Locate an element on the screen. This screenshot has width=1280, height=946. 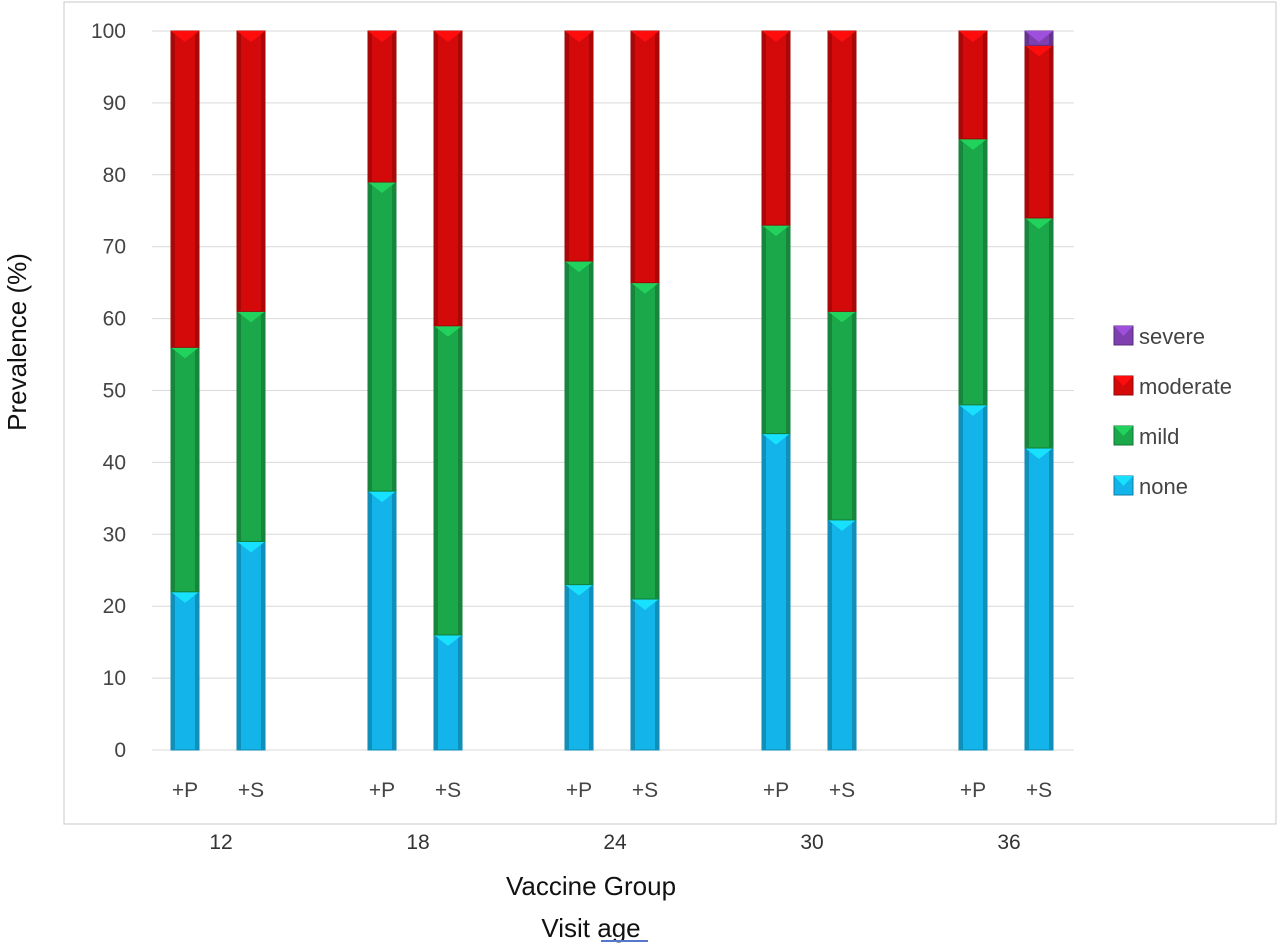
legend-item-moderate: moderate is located at coordinates (1172, 386).